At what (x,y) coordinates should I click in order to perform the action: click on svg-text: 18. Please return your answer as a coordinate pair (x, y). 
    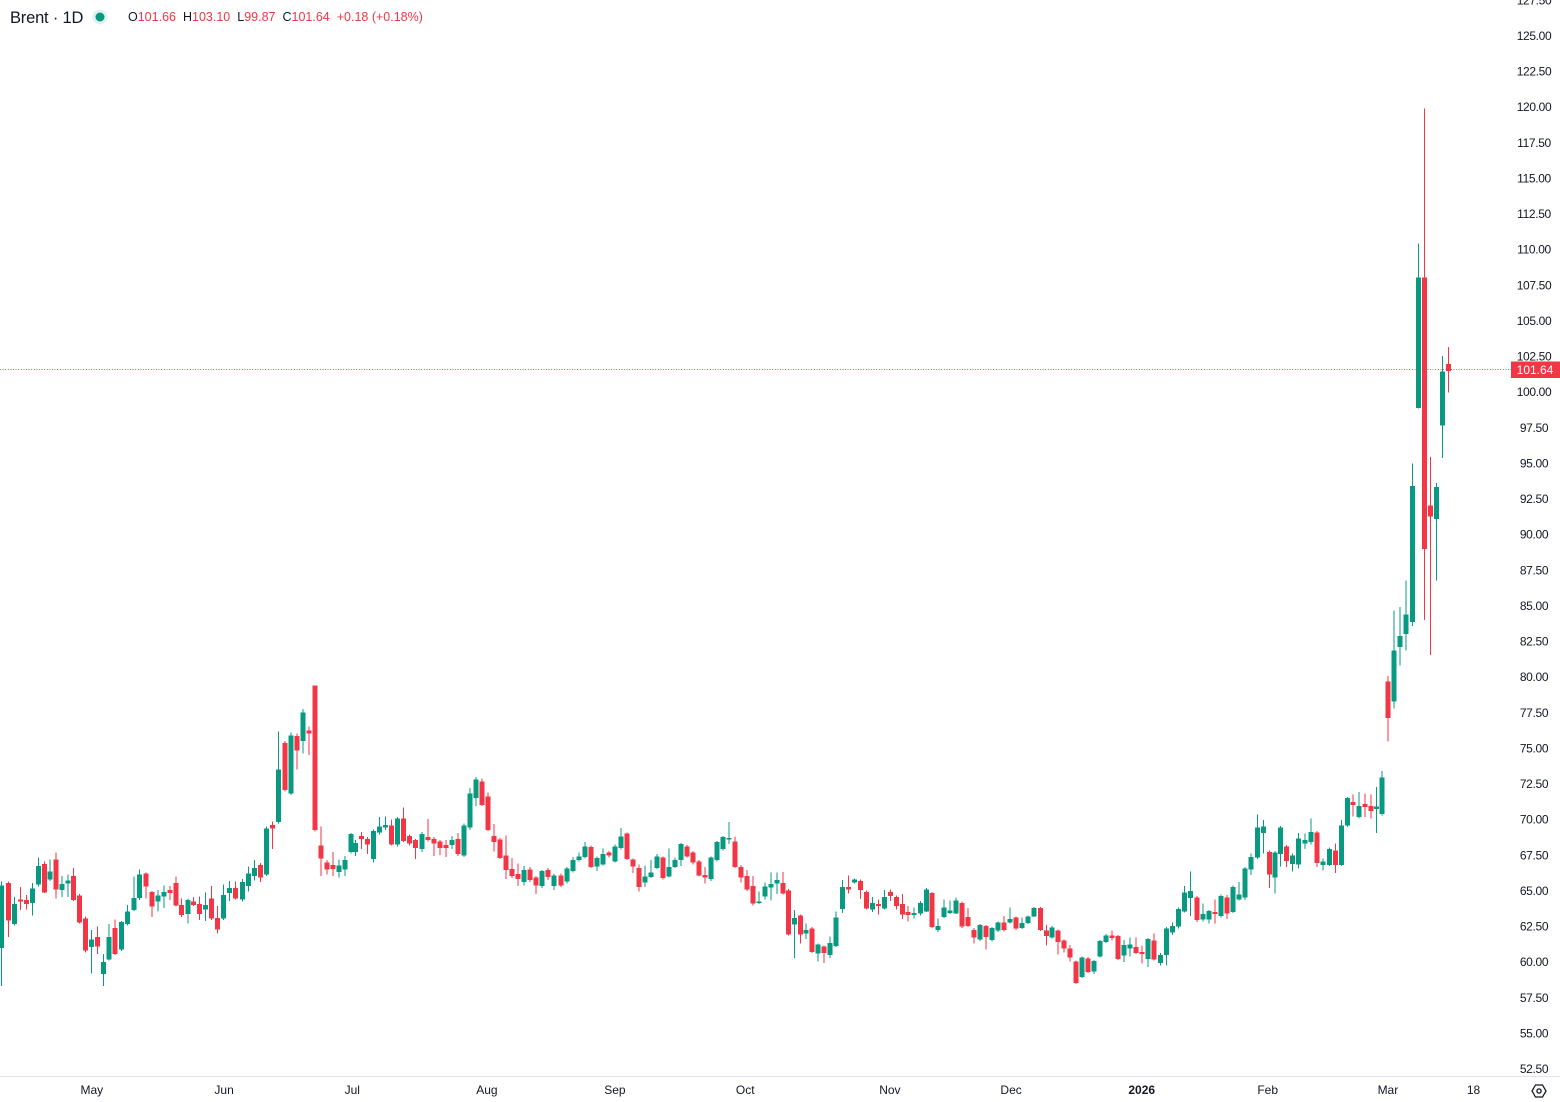
    Looking at the image, I should click on (1474, 1090).